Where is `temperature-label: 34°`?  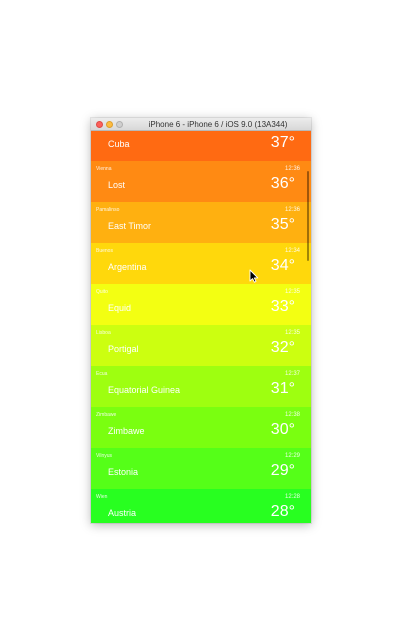
temperature-label: 34° is located at coordinates (282, 265).